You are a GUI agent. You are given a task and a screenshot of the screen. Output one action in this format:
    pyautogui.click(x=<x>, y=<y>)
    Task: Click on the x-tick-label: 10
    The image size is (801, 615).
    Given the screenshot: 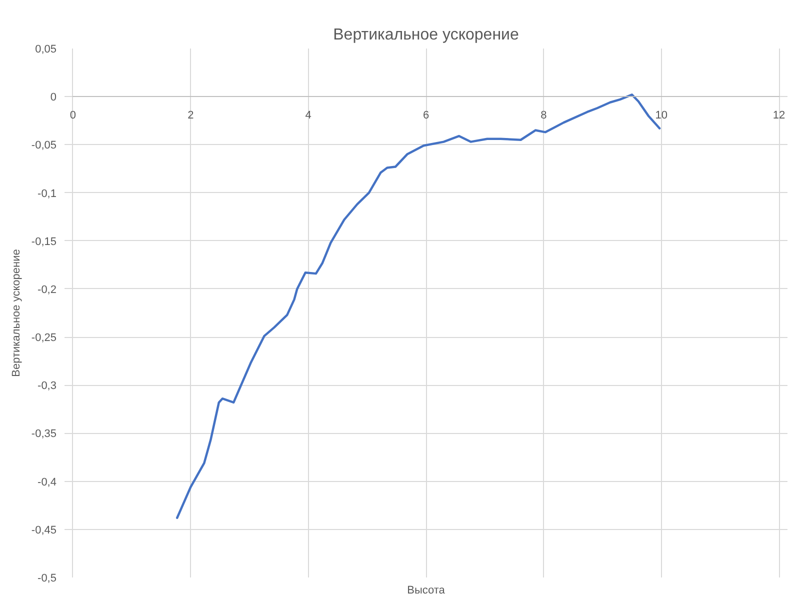 What is the action you would take?
    pyautogui.click(x=661, y=116)
    